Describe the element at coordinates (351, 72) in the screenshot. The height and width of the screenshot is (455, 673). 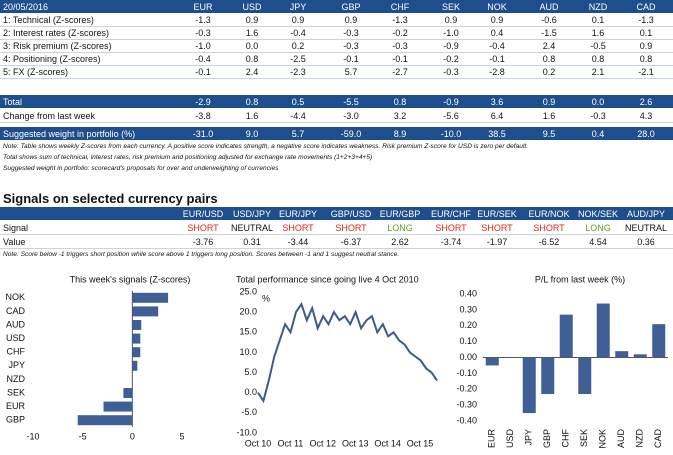
I see `cell: 5.7` at that location.